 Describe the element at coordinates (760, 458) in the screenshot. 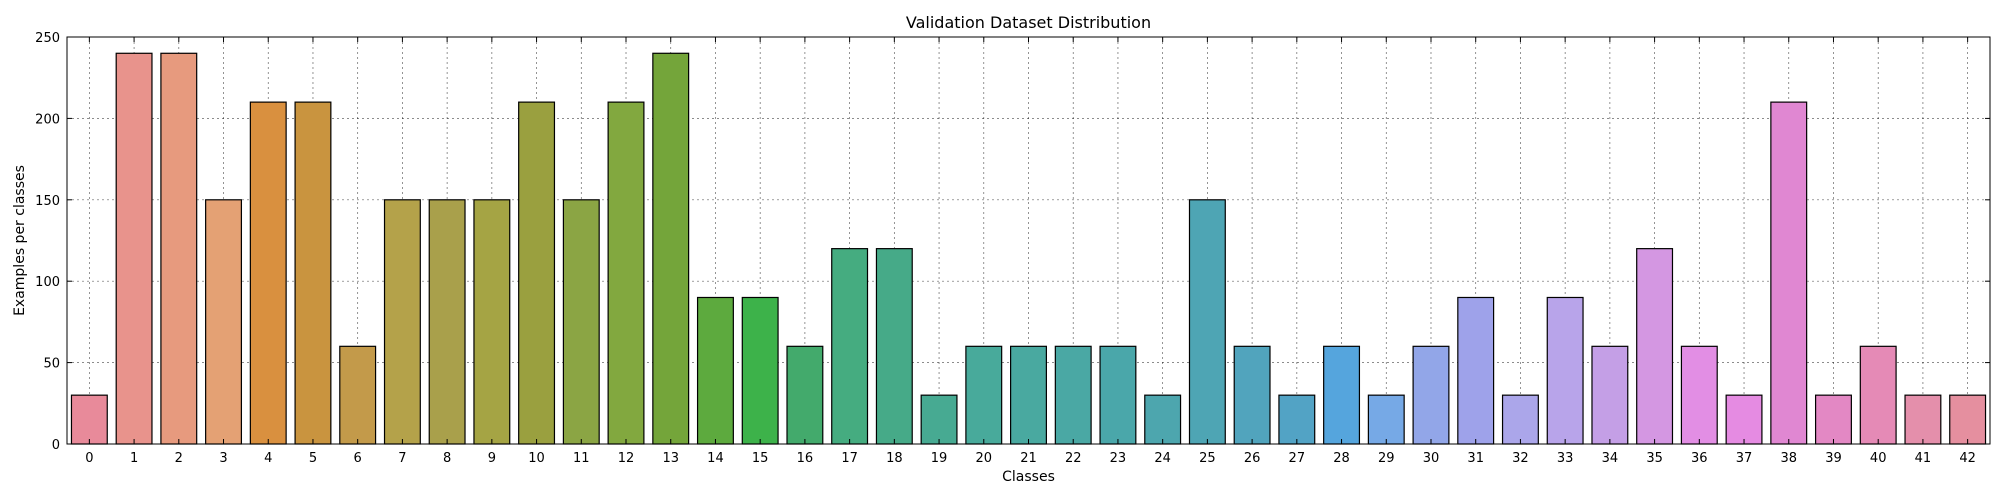

I see `x-tick-label: 15` at that location.